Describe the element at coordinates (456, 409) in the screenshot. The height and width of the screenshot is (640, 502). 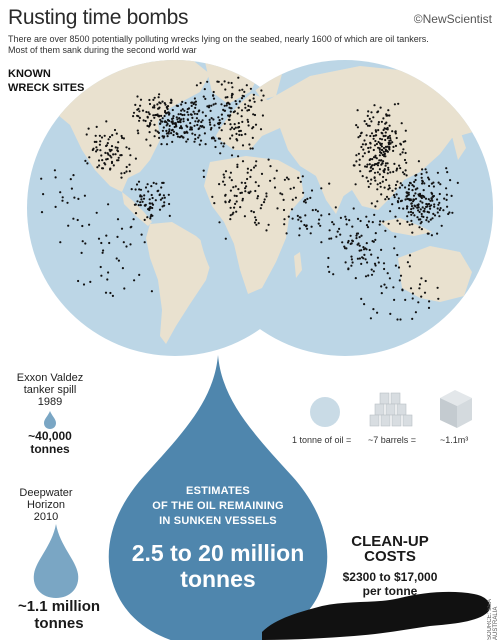
I see `cube-icon` at that location.